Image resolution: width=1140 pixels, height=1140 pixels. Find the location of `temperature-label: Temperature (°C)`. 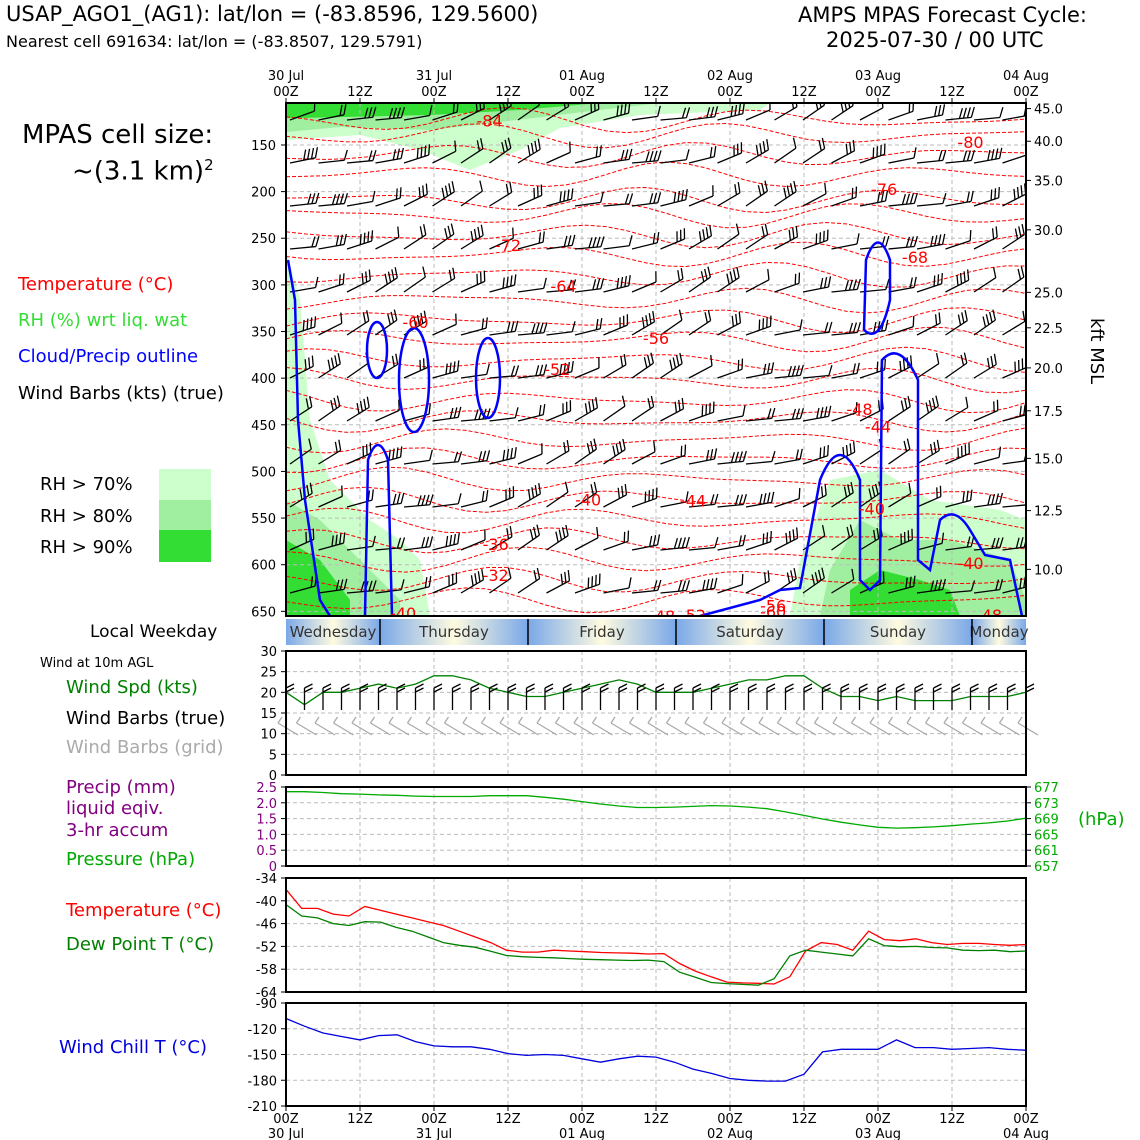

temperature-label: Temperature (°C) is located at coordinates (144, 910).